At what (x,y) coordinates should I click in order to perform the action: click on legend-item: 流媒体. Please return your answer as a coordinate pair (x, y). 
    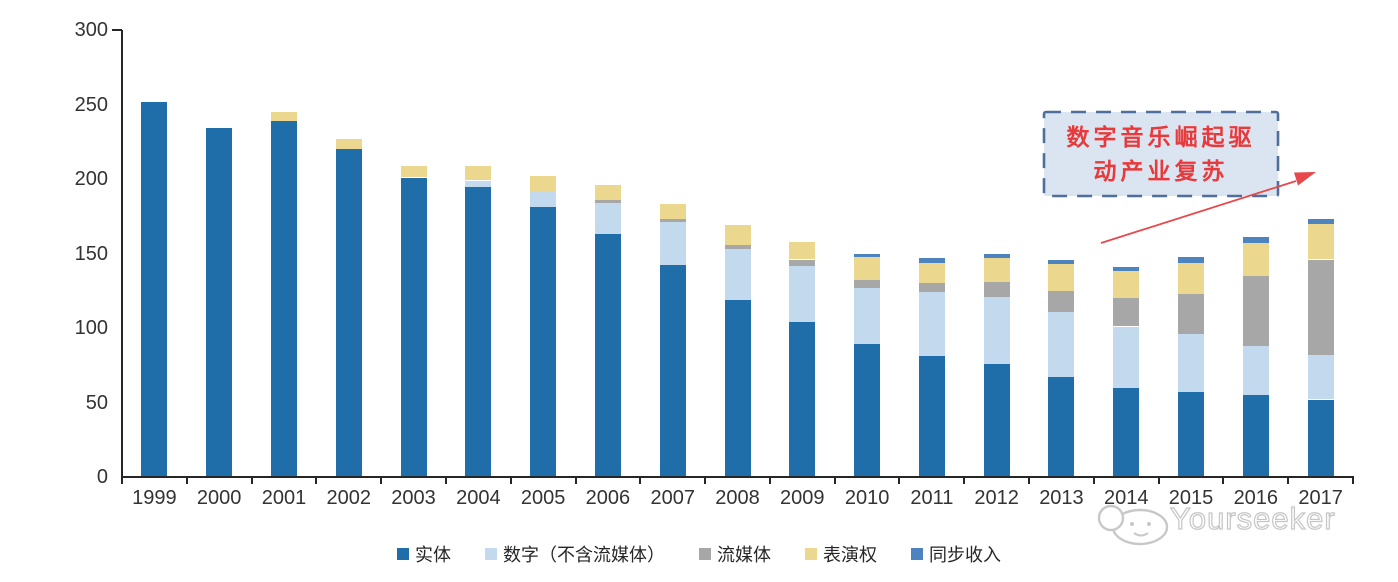
    Looking at the image, I should click on (735, 554).